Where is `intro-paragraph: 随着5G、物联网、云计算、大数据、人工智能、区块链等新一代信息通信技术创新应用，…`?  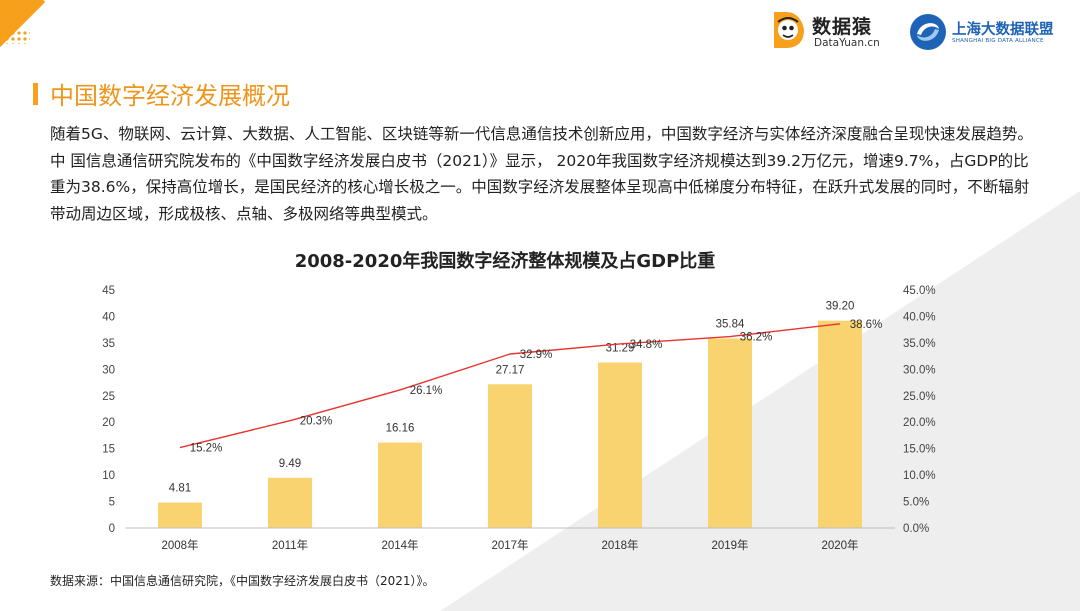 intro-paragraph: 随着5G、物联网、云计算、大数据、人工智能、区块链等新一代信息通信技术创新应用，… is located at coordinates (541, 174).